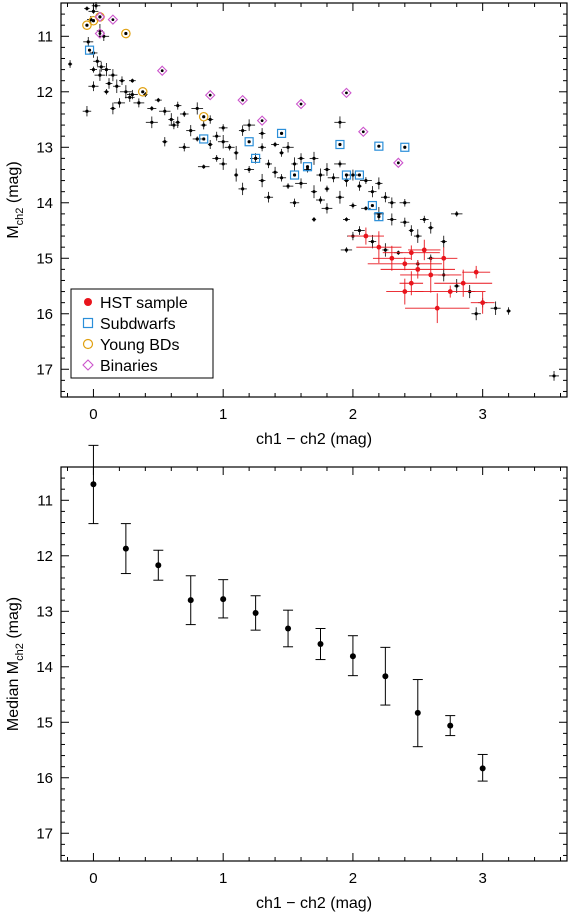  What do you see at coordinates (482, 878) in the screenshot?
I see `x-tick-label: 3` at bounding box center [482, 878].